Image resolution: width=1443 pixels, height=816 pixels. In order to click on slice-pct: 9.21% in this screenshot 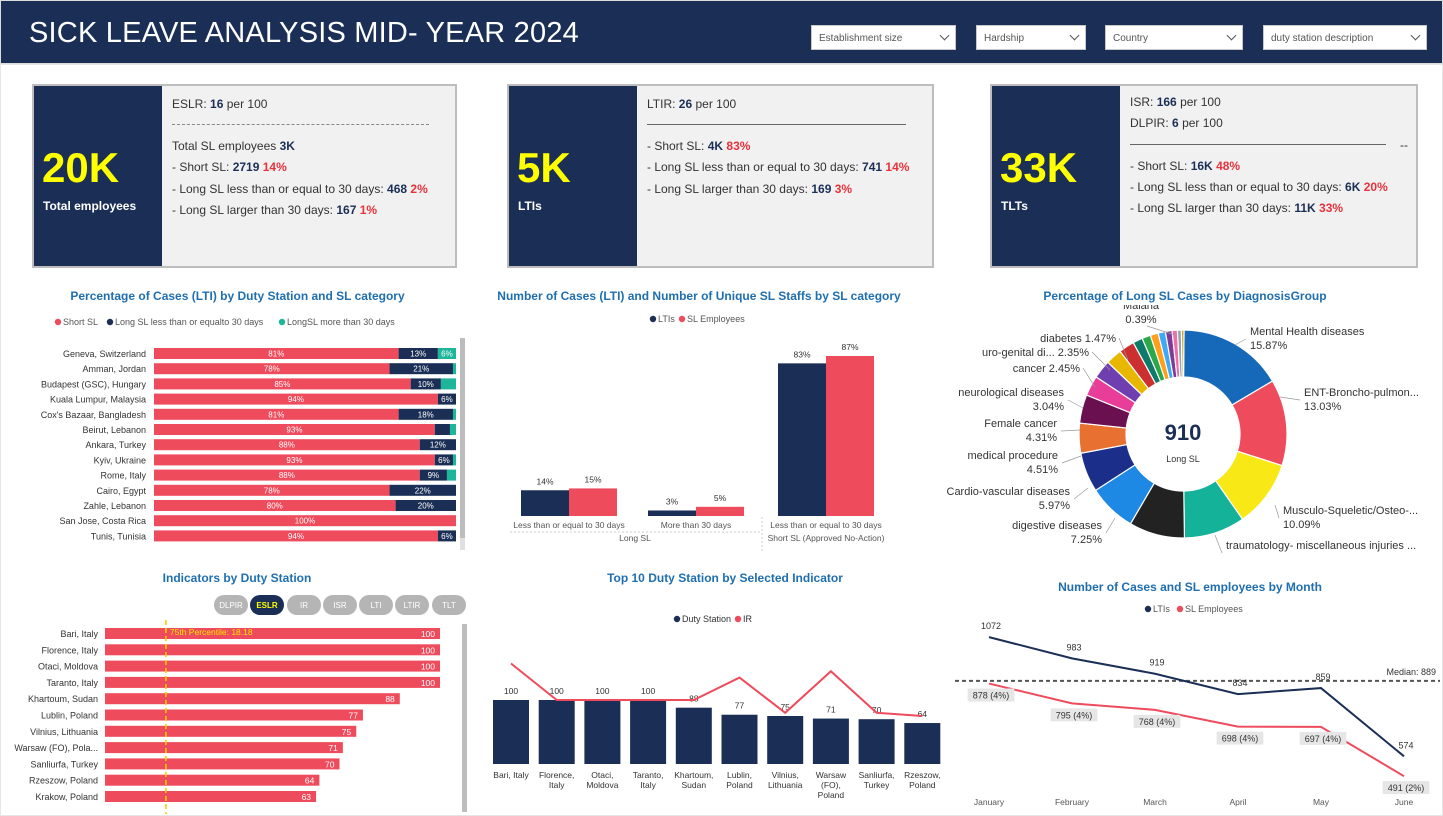, I will do `click(1241, 554)`.